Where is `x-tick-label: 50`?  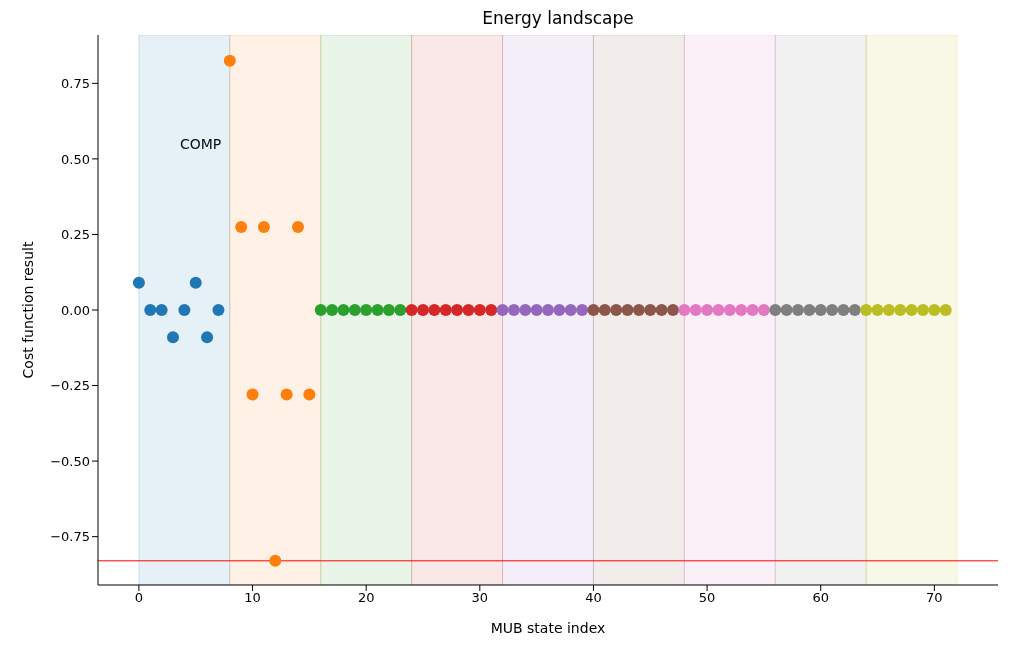 x-tick-label: 50 is located at coordinates (707, 598).